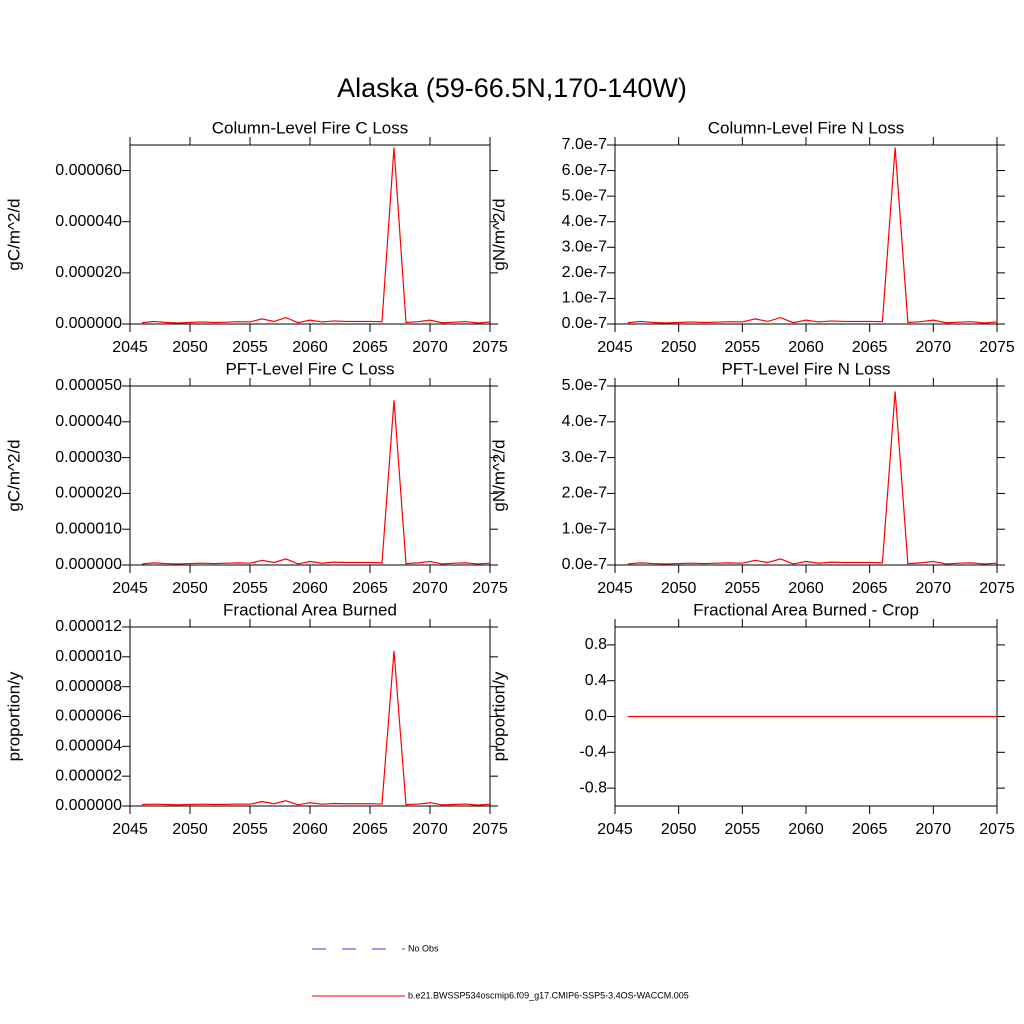 This screenshot has height=1024, width=1024. I want to click on y-tick-label: 0.4, so click(596, 680).